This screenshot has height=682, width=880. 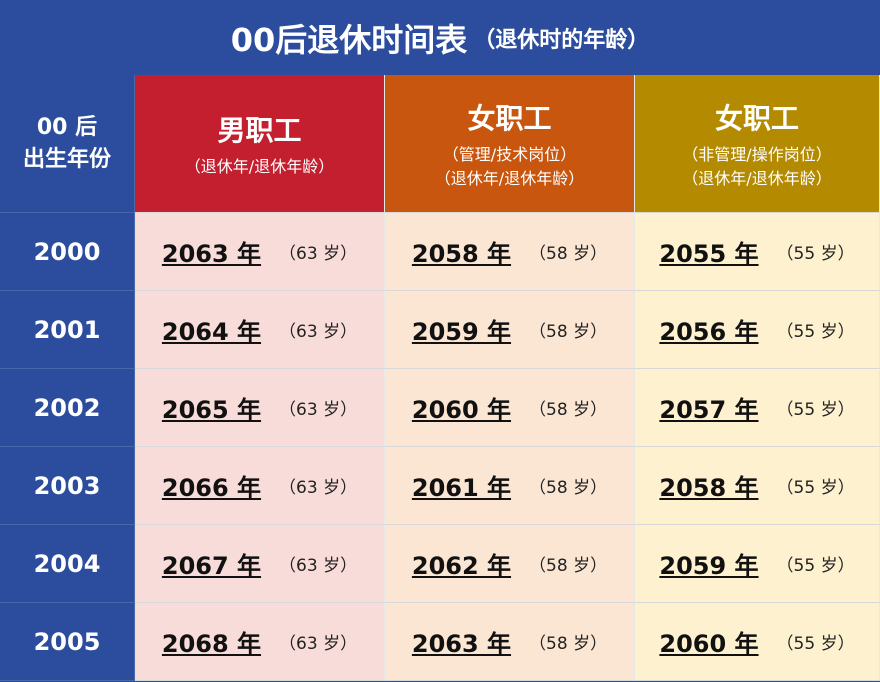 I want to click on birth-year-cell: 2004, so click(x=67, y=564).